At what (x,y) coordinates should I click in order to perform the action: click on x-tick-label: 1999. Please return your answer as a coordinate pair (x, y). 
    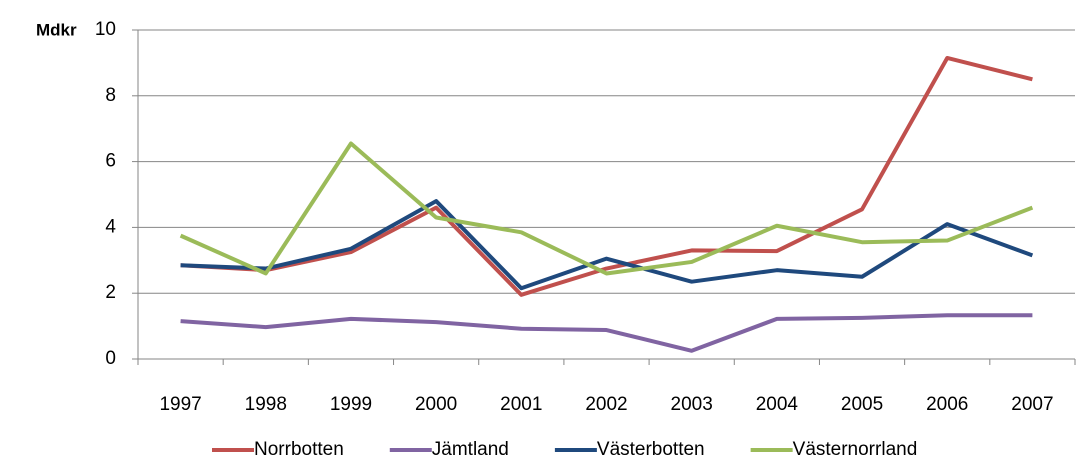
    Looking at the image, I should click on (351, 404).